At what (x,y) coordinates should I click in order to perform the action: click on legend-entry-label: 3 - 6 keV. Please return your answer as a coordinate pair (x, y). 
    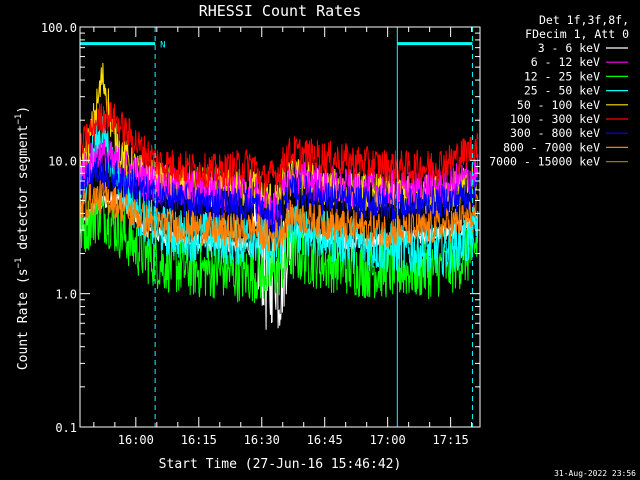
    Looking at the image, I should click on (569, 48).